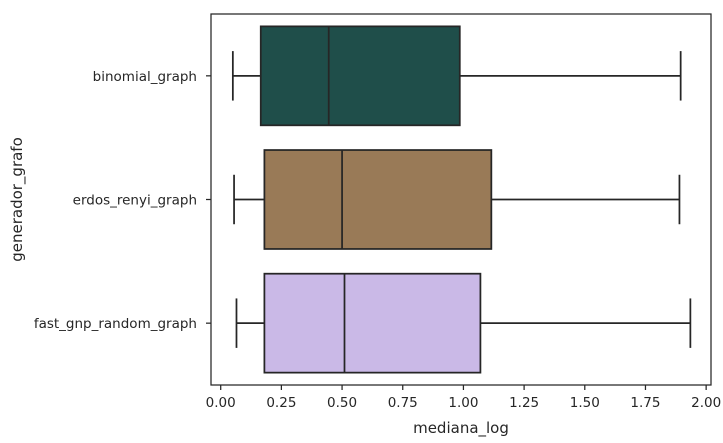  Describe the element at coordinates (135, 201) in the screenshot. I see `y-tick-label: erdos_renyi_graph` at that location.